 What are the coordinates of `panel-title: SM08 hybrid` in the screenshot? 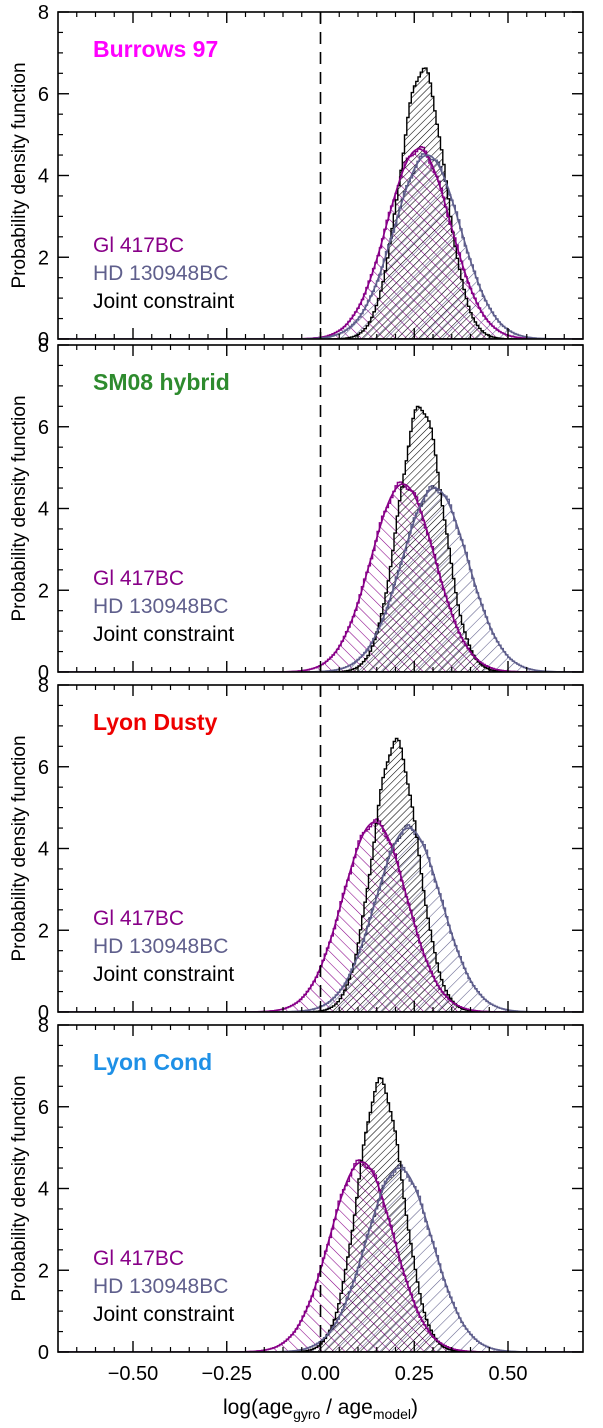 It's located at (161, 382).